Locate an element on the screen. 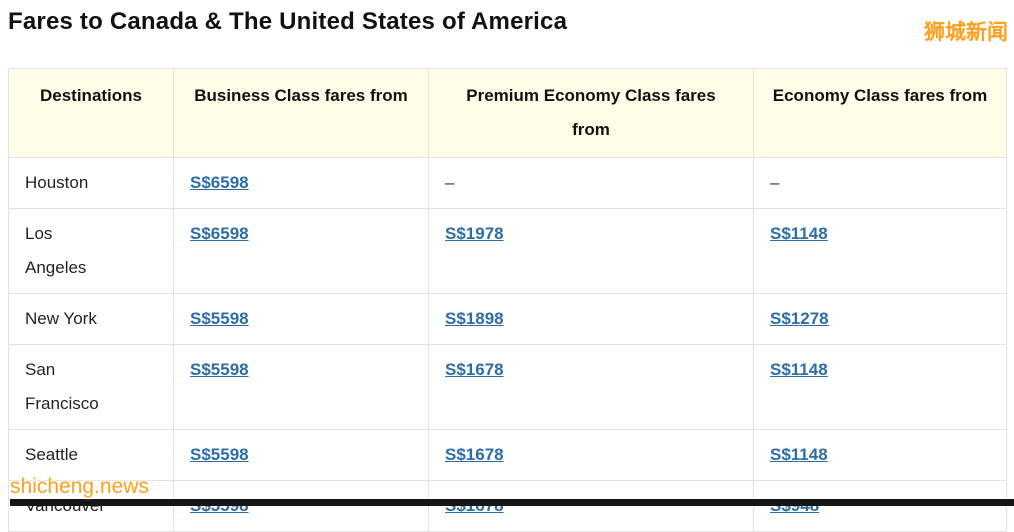  economy-fare-cell: S$1278 is located at coordinates (880, 319).